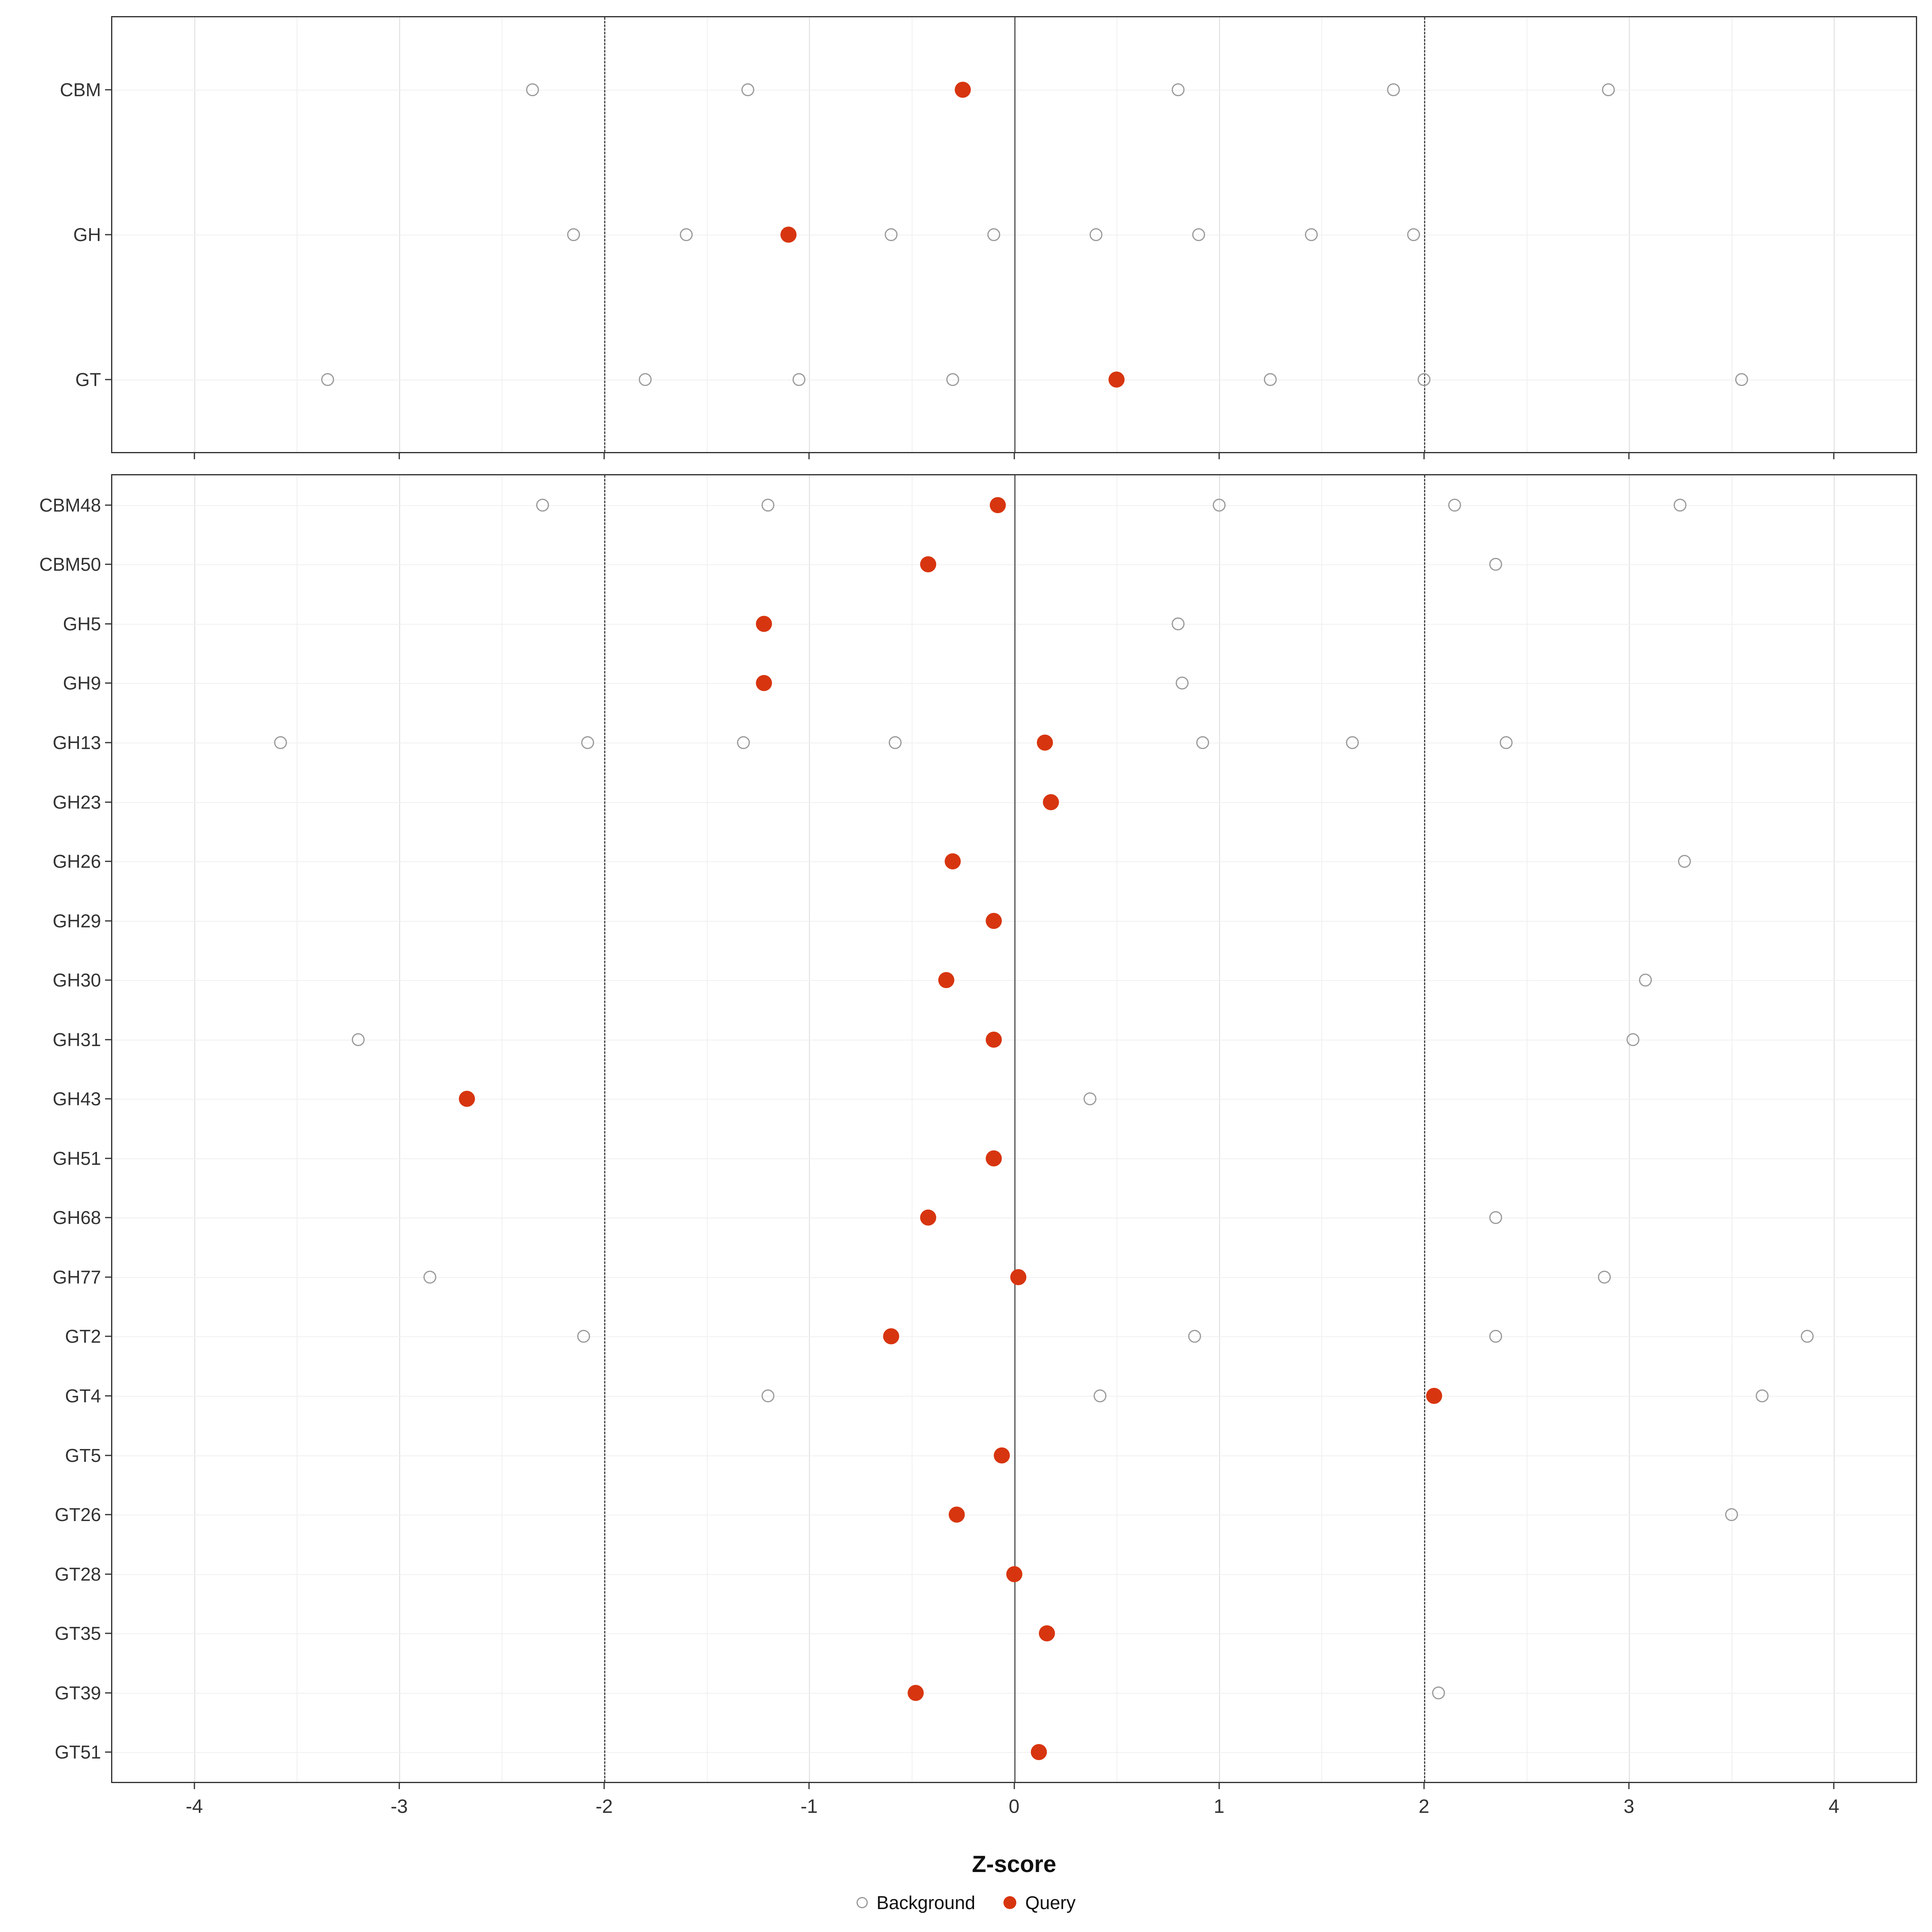 Image resolution: width=1932 pixels, height=1932 pixels. Describe the element at coordinates (77, 1692) in the screenshot. I see `y-axis-label: GT39` at that location.